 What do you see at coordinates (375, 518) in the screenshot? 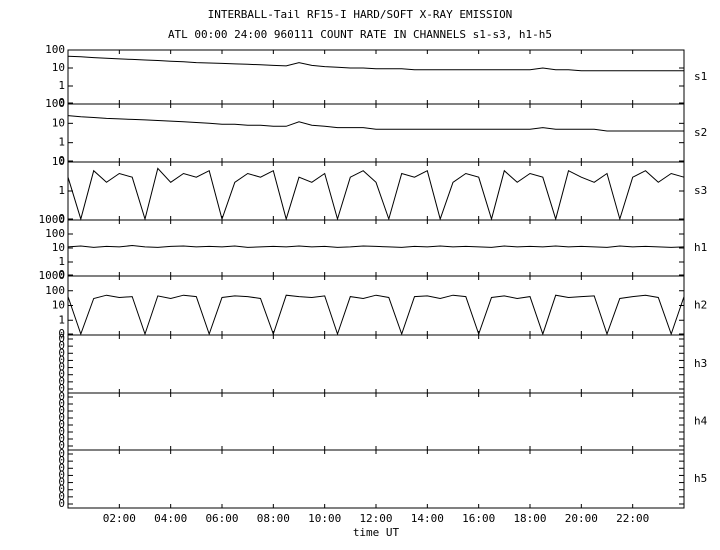
I see `x-tick-label: 12:00` at bounding box center [375, 518].